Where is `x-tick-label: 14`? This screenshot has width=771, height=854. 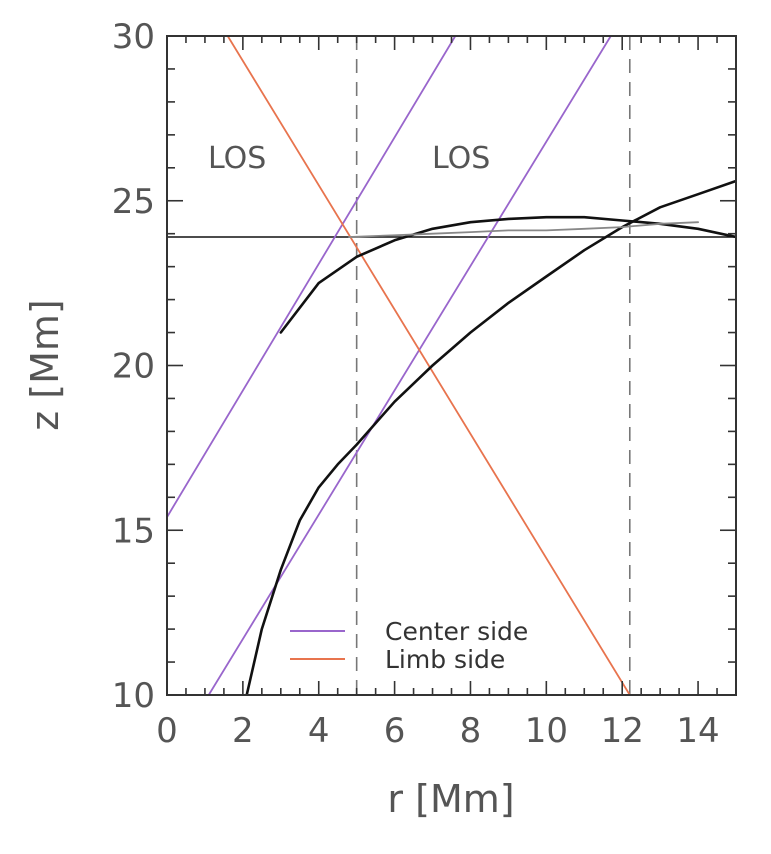 x-tick-label: 14 is located at coordinates (697, 731).